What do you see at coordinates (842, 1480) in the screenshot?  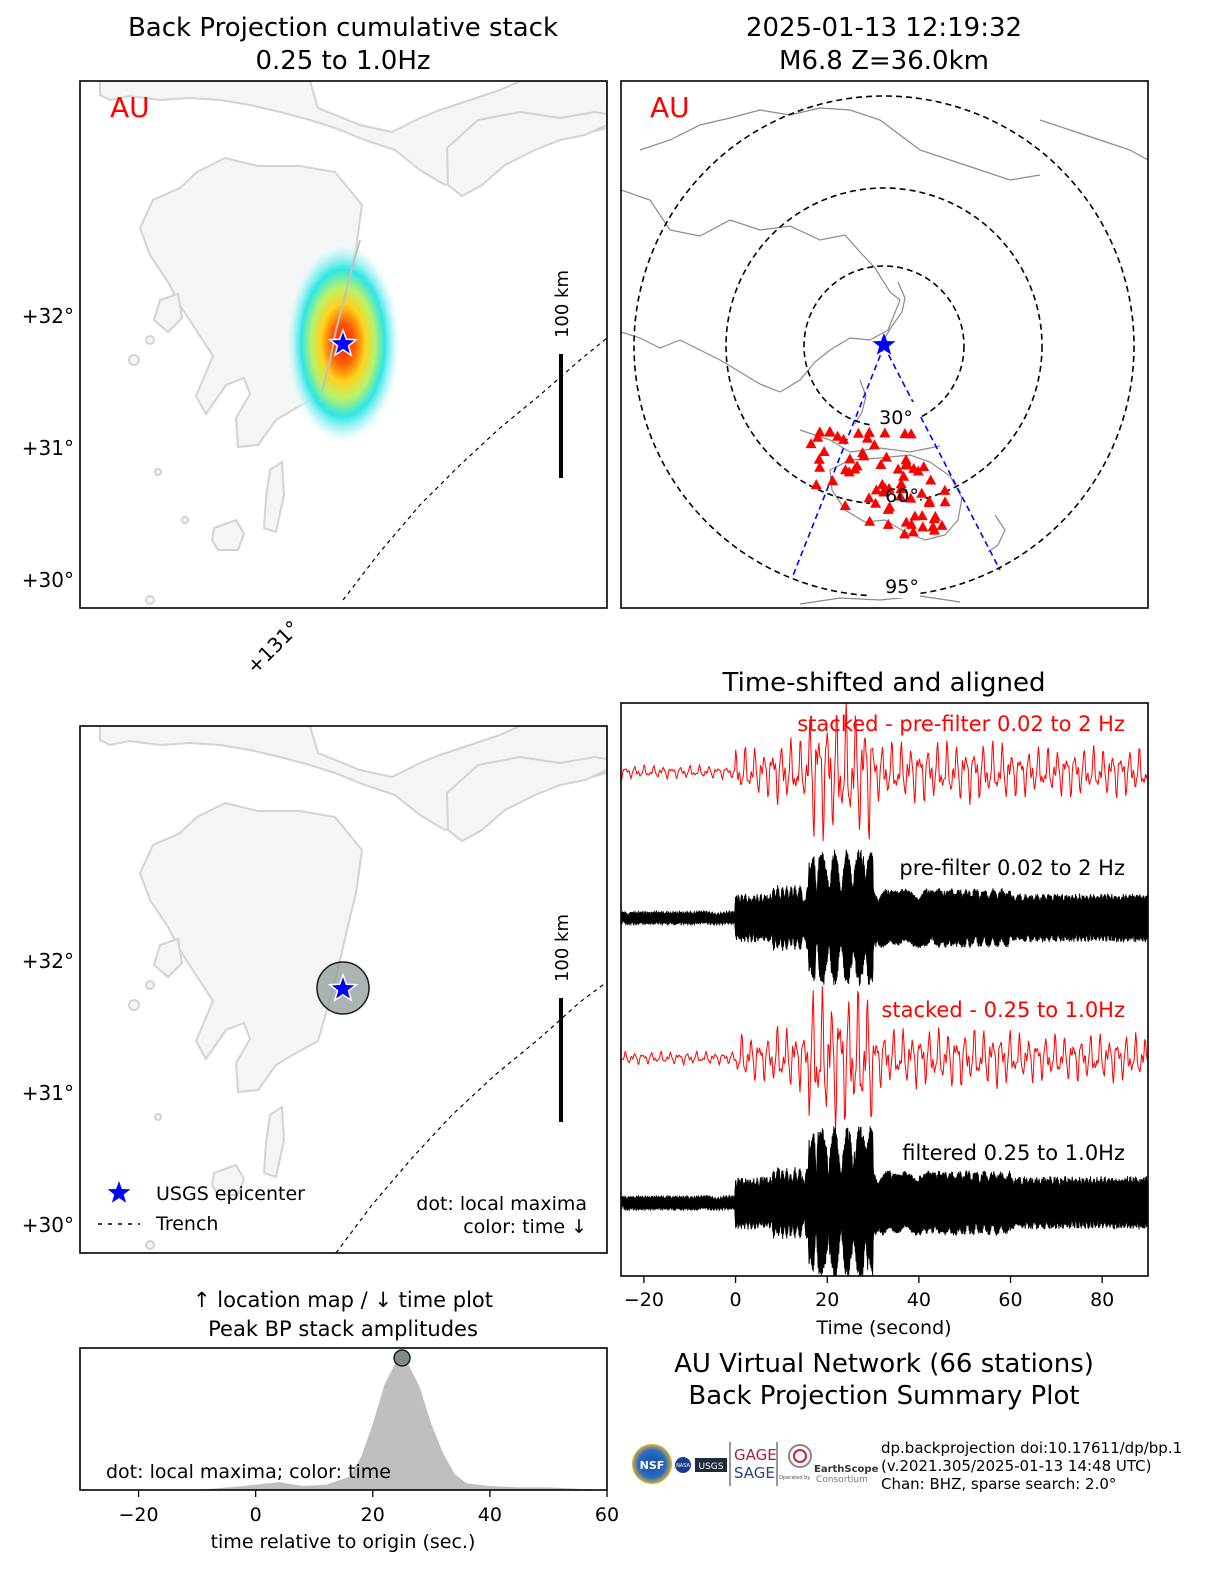 I see `earthscope-consortium-text: Consortium` at bounding box center [842, 1480].